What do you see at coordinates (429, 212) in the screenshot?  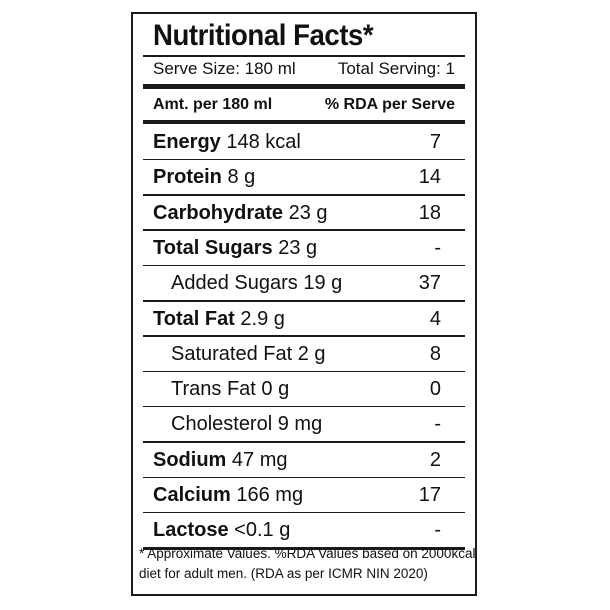 I see `nutrient-rda: 18` at bounding box center [429, 212].